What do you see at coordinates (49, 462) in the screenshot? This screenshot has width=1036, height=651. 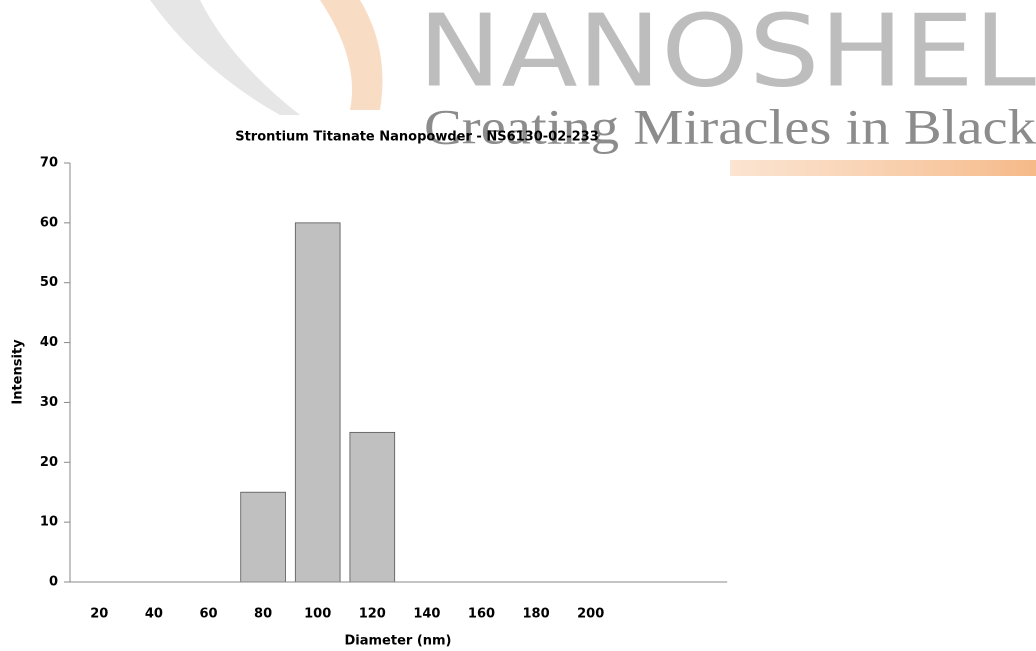 I see `y-tick-label: 20` at bounding box center [49, 462].